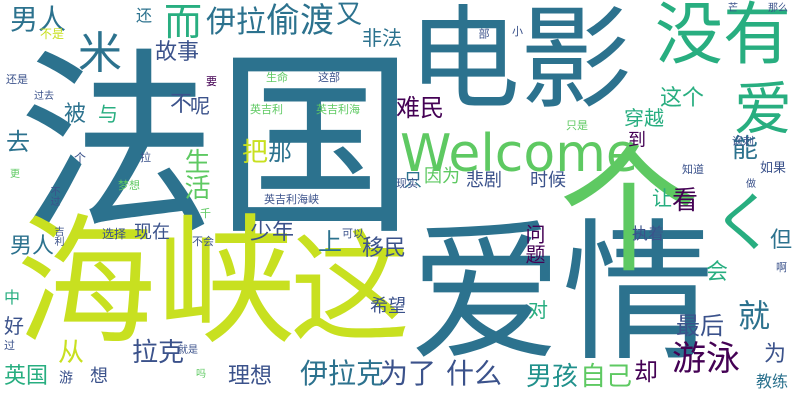 The width and height of the screenshot is (800, 400). I want to click on word: 英国, so click(26, 376).